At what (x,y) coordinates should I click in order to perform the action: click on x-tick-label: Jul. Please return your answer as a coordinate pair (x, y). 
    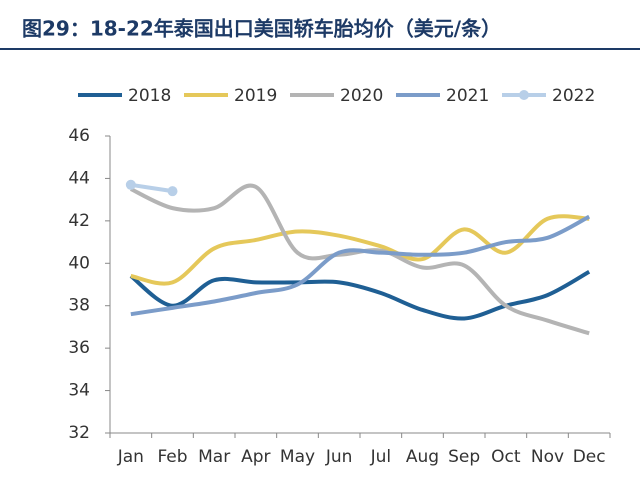
    Looking at the image, I should click on (381, 457).